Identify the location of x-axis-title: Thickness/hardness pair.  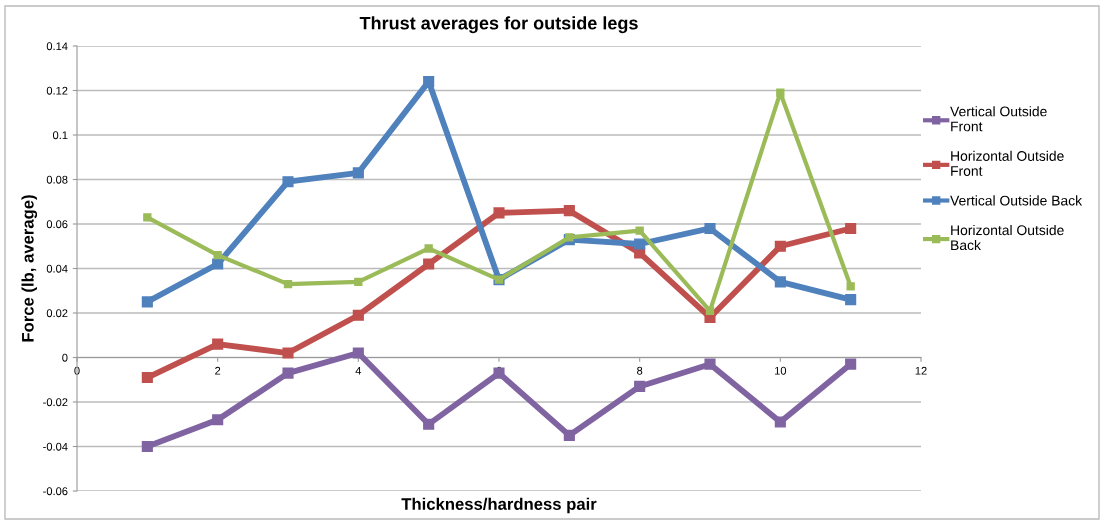
(499, 505).